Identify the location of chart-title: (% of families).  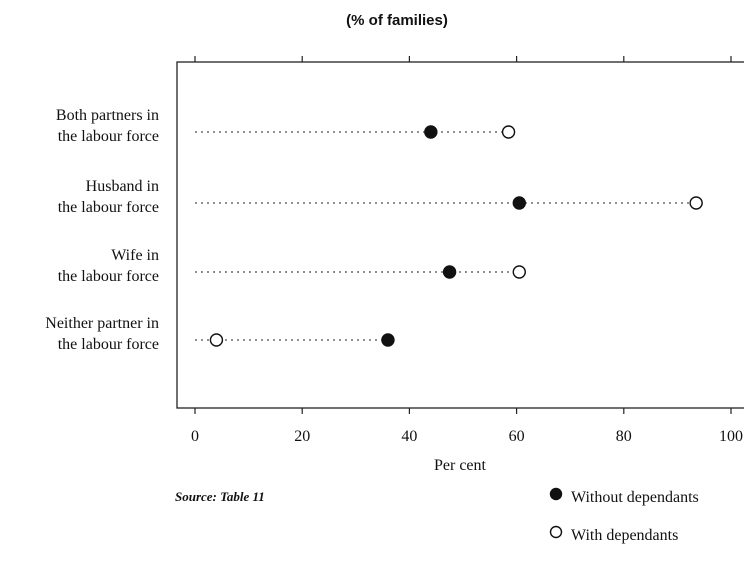
(397, 20).